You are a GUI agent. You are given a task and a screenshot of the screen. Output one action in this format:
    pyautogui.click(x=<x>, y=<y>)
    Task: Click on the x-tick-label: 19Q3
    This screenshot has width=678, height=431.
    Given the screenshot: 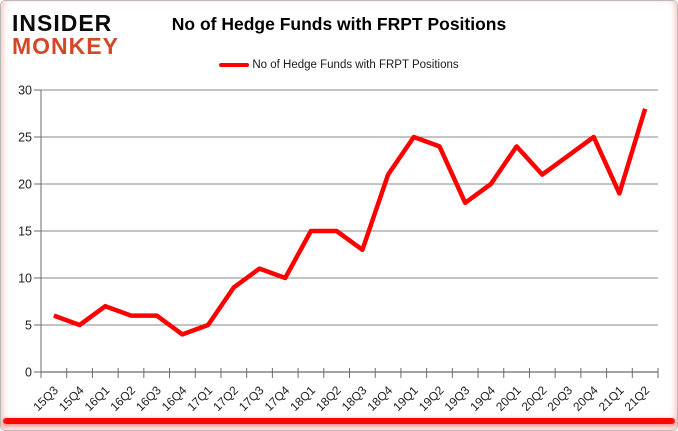 What is the action you would take?
    pyautogui.click(x=457, y=398)
    